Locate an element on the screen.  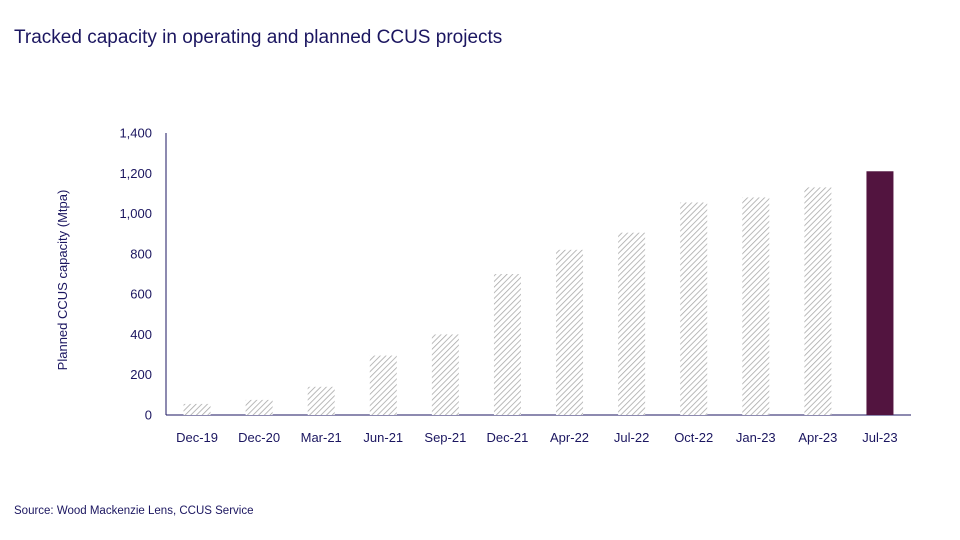
x-tick-label: Jan-23 is located at coordinates (756, 437).